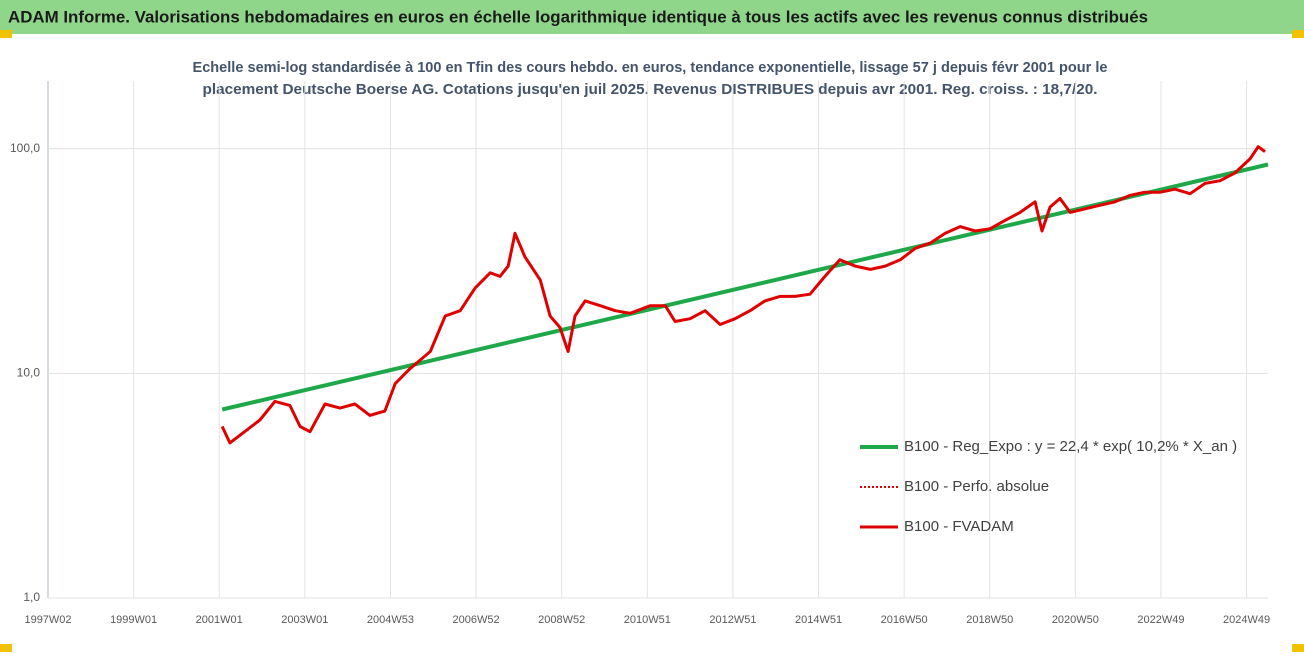  I want to click on legend-label: B100 - Perfo. absolue, so click(976, 486).